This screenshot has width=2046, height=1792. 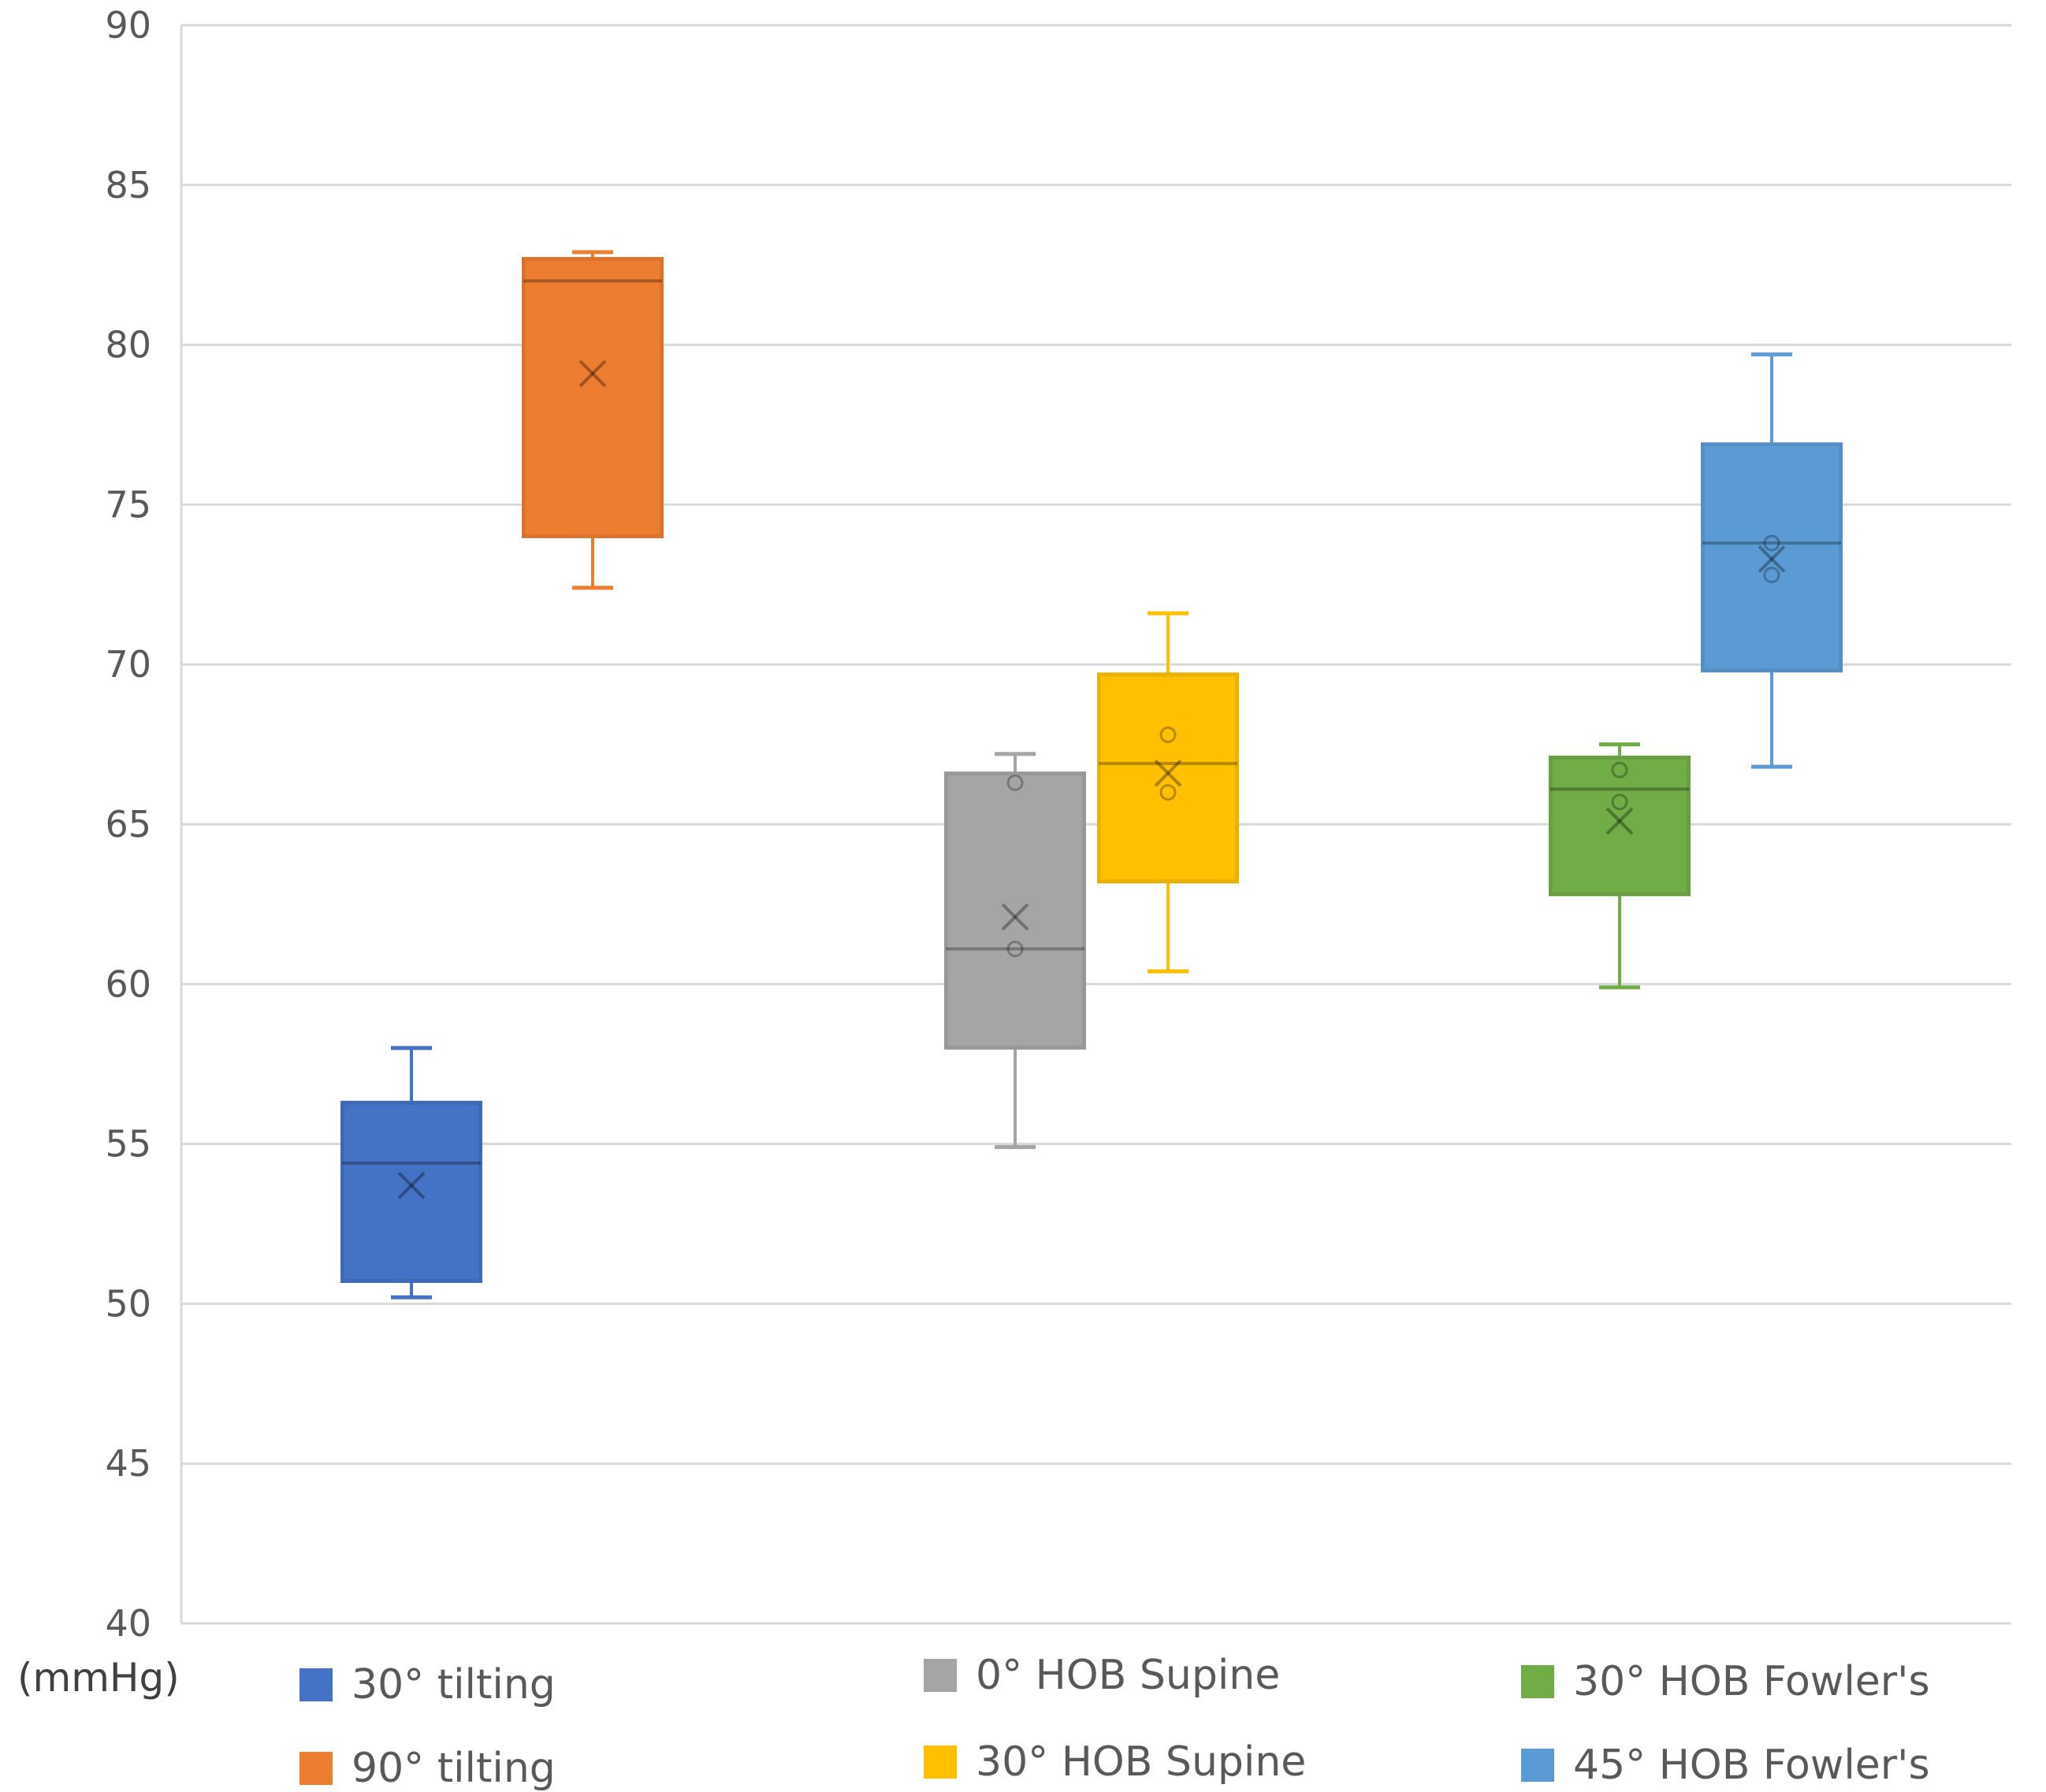 What do you see at coordinates (316, 1684) in the screenshot?
I see `legend-swatch-30-tilting` at bounding box center [316, 1684].